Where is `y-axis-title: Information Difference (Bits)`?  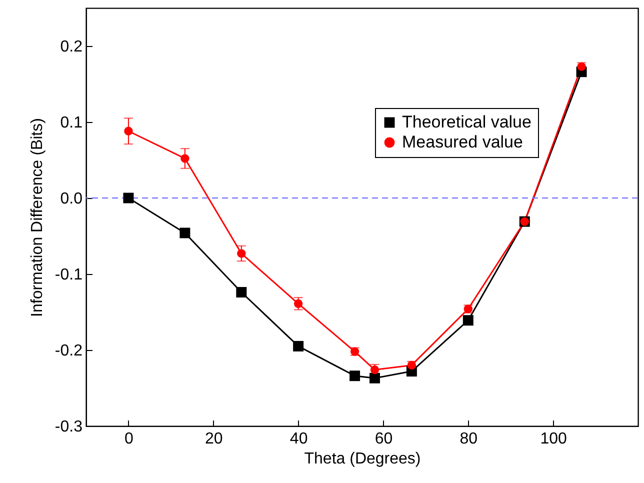 y-axis-title: Information Difference (Bits) is located at coordinates (37, 217).